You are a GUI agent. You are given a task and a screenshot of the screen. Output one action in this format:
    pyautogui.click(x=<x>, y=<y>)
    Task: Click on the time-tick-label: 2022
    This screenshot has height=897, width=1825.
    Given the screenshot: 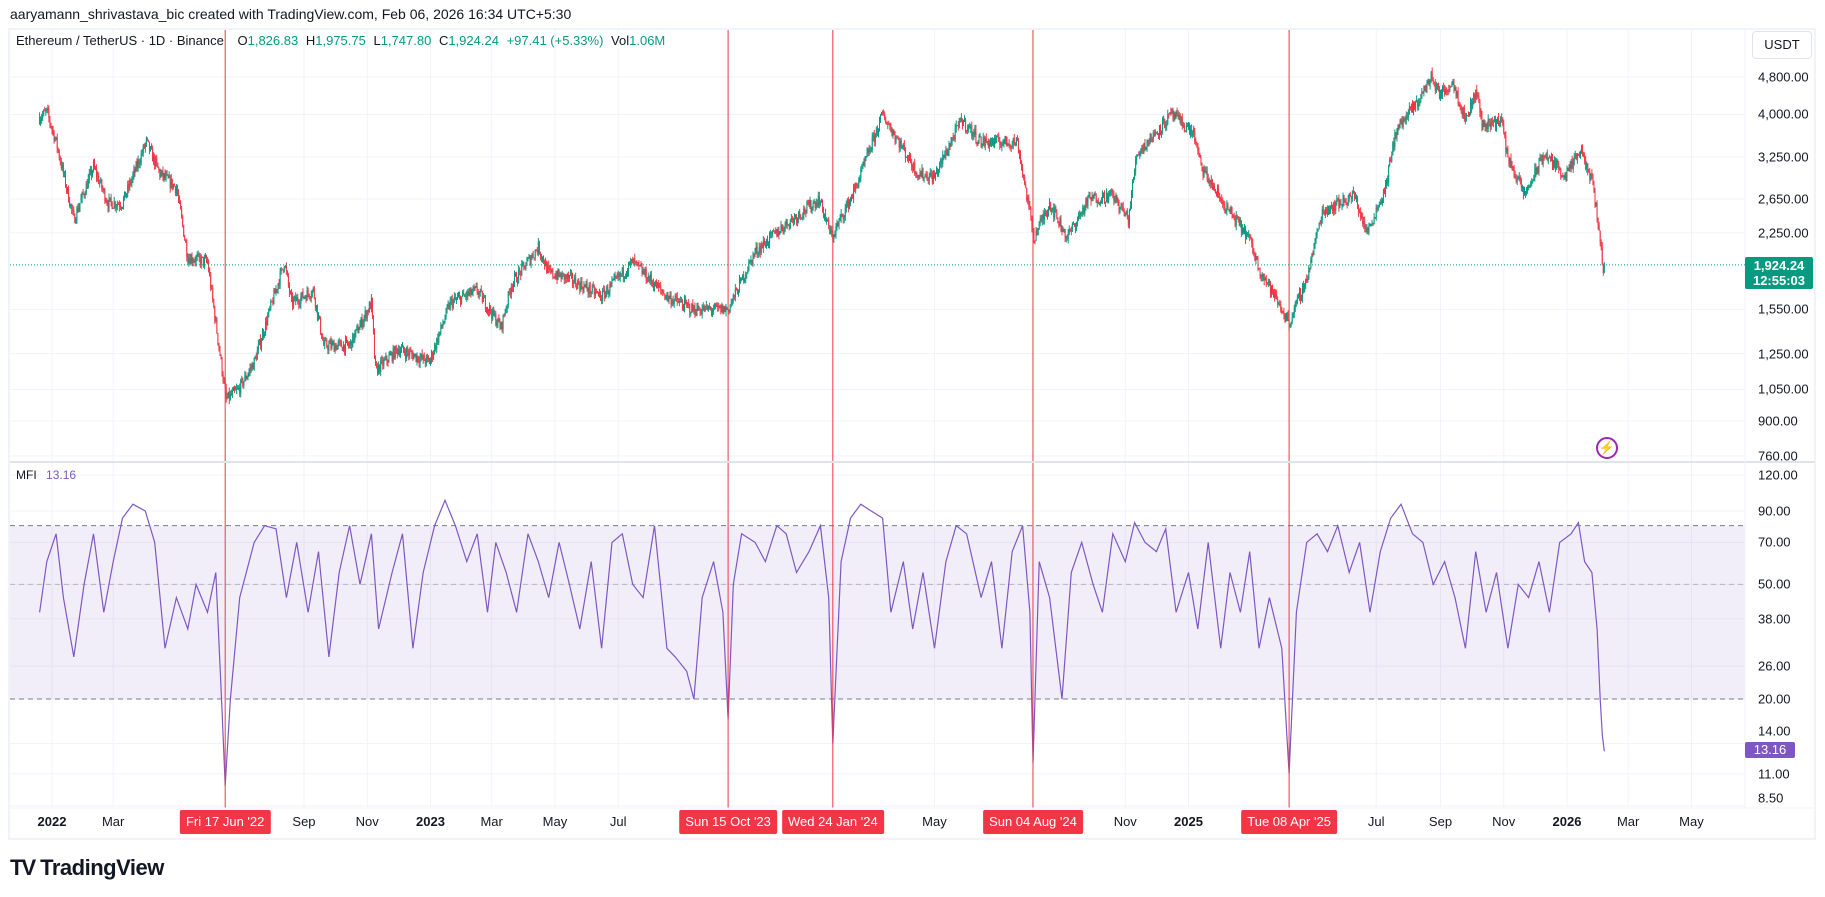 What is the action you would take?
    pyautogui.click(x=52, y=821)
    